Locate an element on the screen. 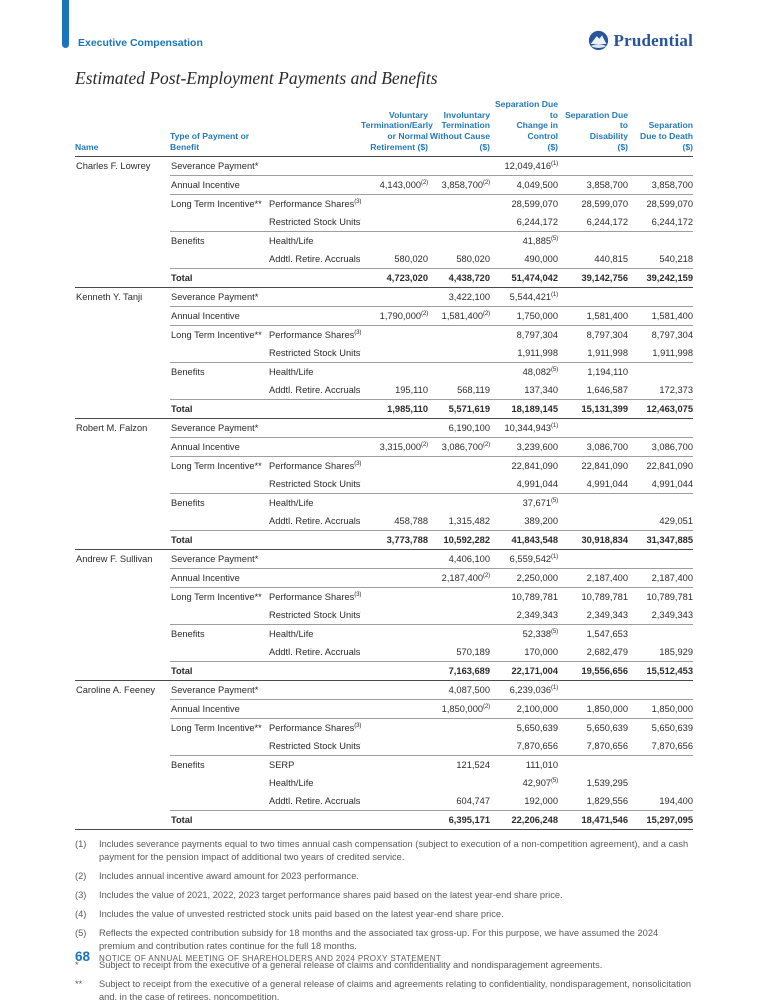 Image resolution: width=768 pixels, height=1000 pixels. table-row: Benefits Health/Life 52,338(5) 1,547,653 is located at coordinates (384, 633).